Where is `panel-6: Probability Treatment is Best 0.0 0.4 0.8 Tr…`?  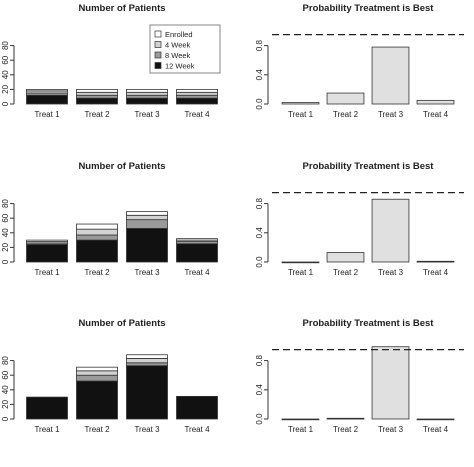
panel-6: Probability Treatment is Best 0.0 0.4 0.8 Tr… is located at coordinates (359, 376).